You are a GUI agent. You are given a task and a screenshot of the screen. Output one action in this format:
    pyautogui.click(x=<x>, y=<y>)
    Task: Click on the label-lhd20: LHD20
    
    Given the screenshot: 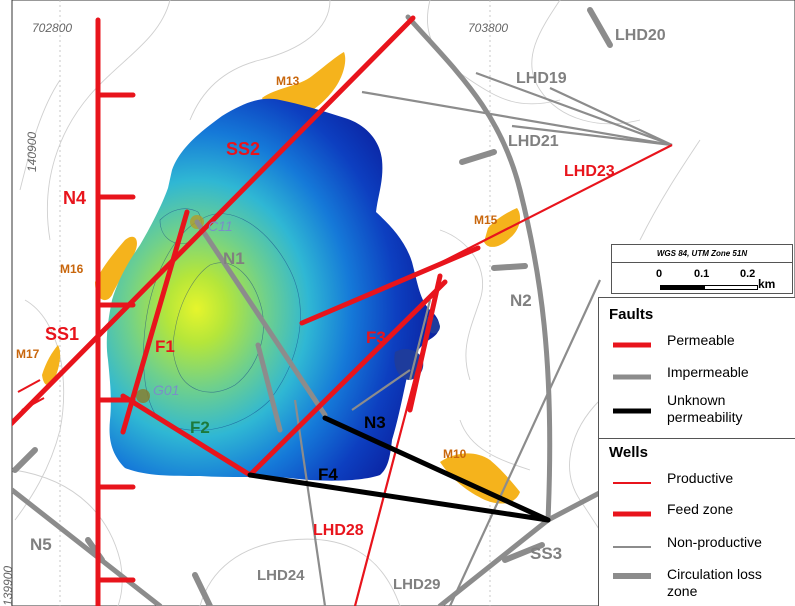 What is the action you would take?
    pyautogui.click(x=640, y=35)
    